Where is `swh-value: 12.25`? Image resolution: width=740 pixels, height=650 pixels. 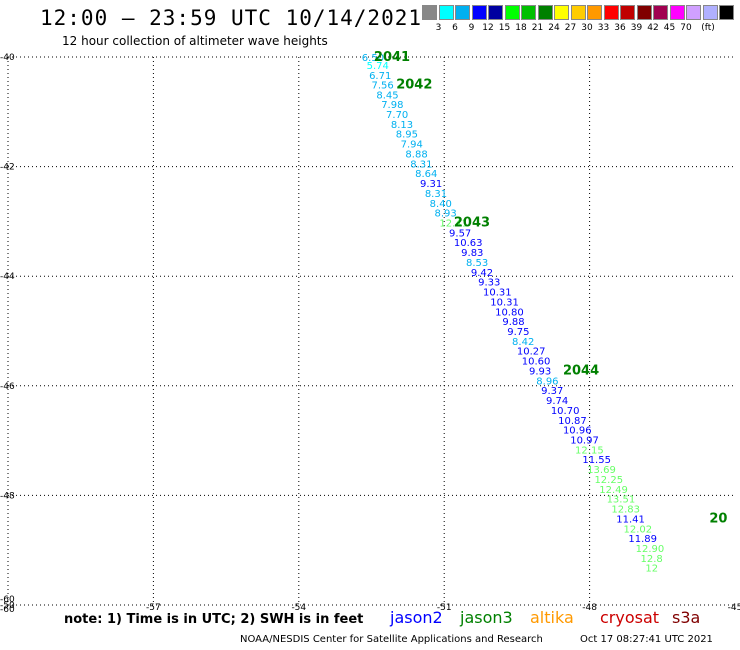
swh-value: 12.25 is located at coordinates (608, 480).